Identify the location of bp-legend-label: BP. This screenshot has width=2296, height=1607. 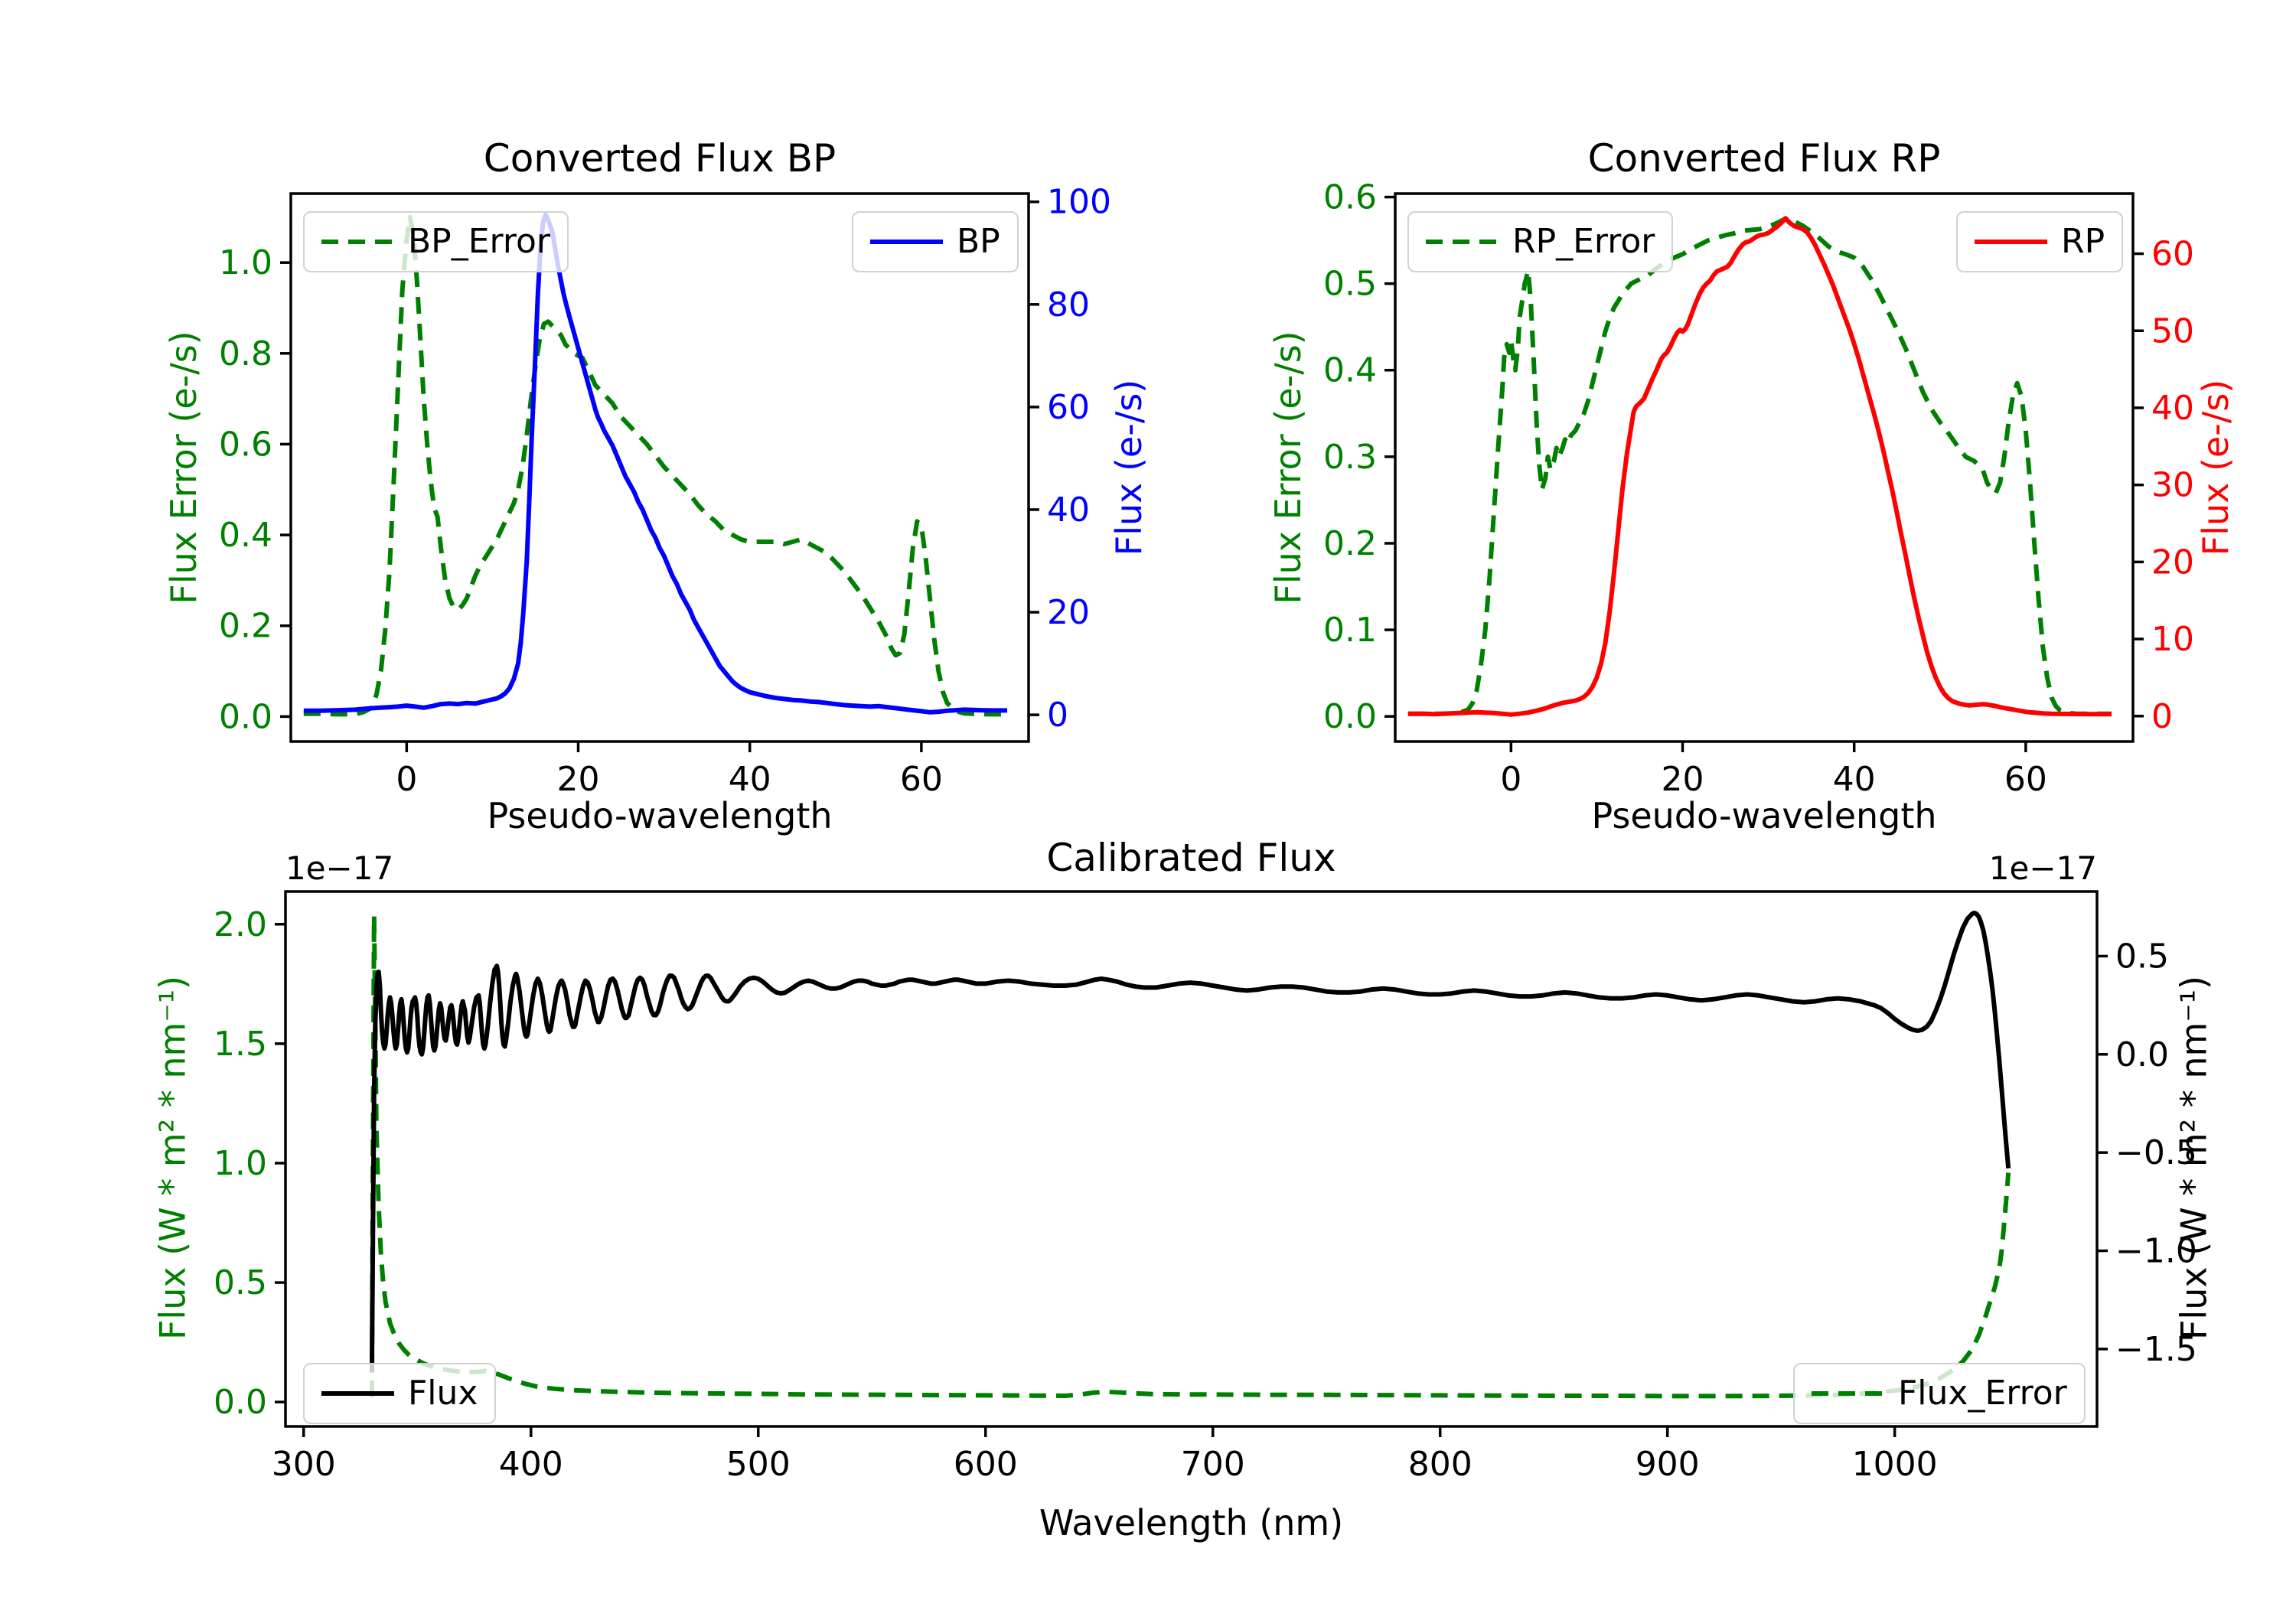
(978, 242).